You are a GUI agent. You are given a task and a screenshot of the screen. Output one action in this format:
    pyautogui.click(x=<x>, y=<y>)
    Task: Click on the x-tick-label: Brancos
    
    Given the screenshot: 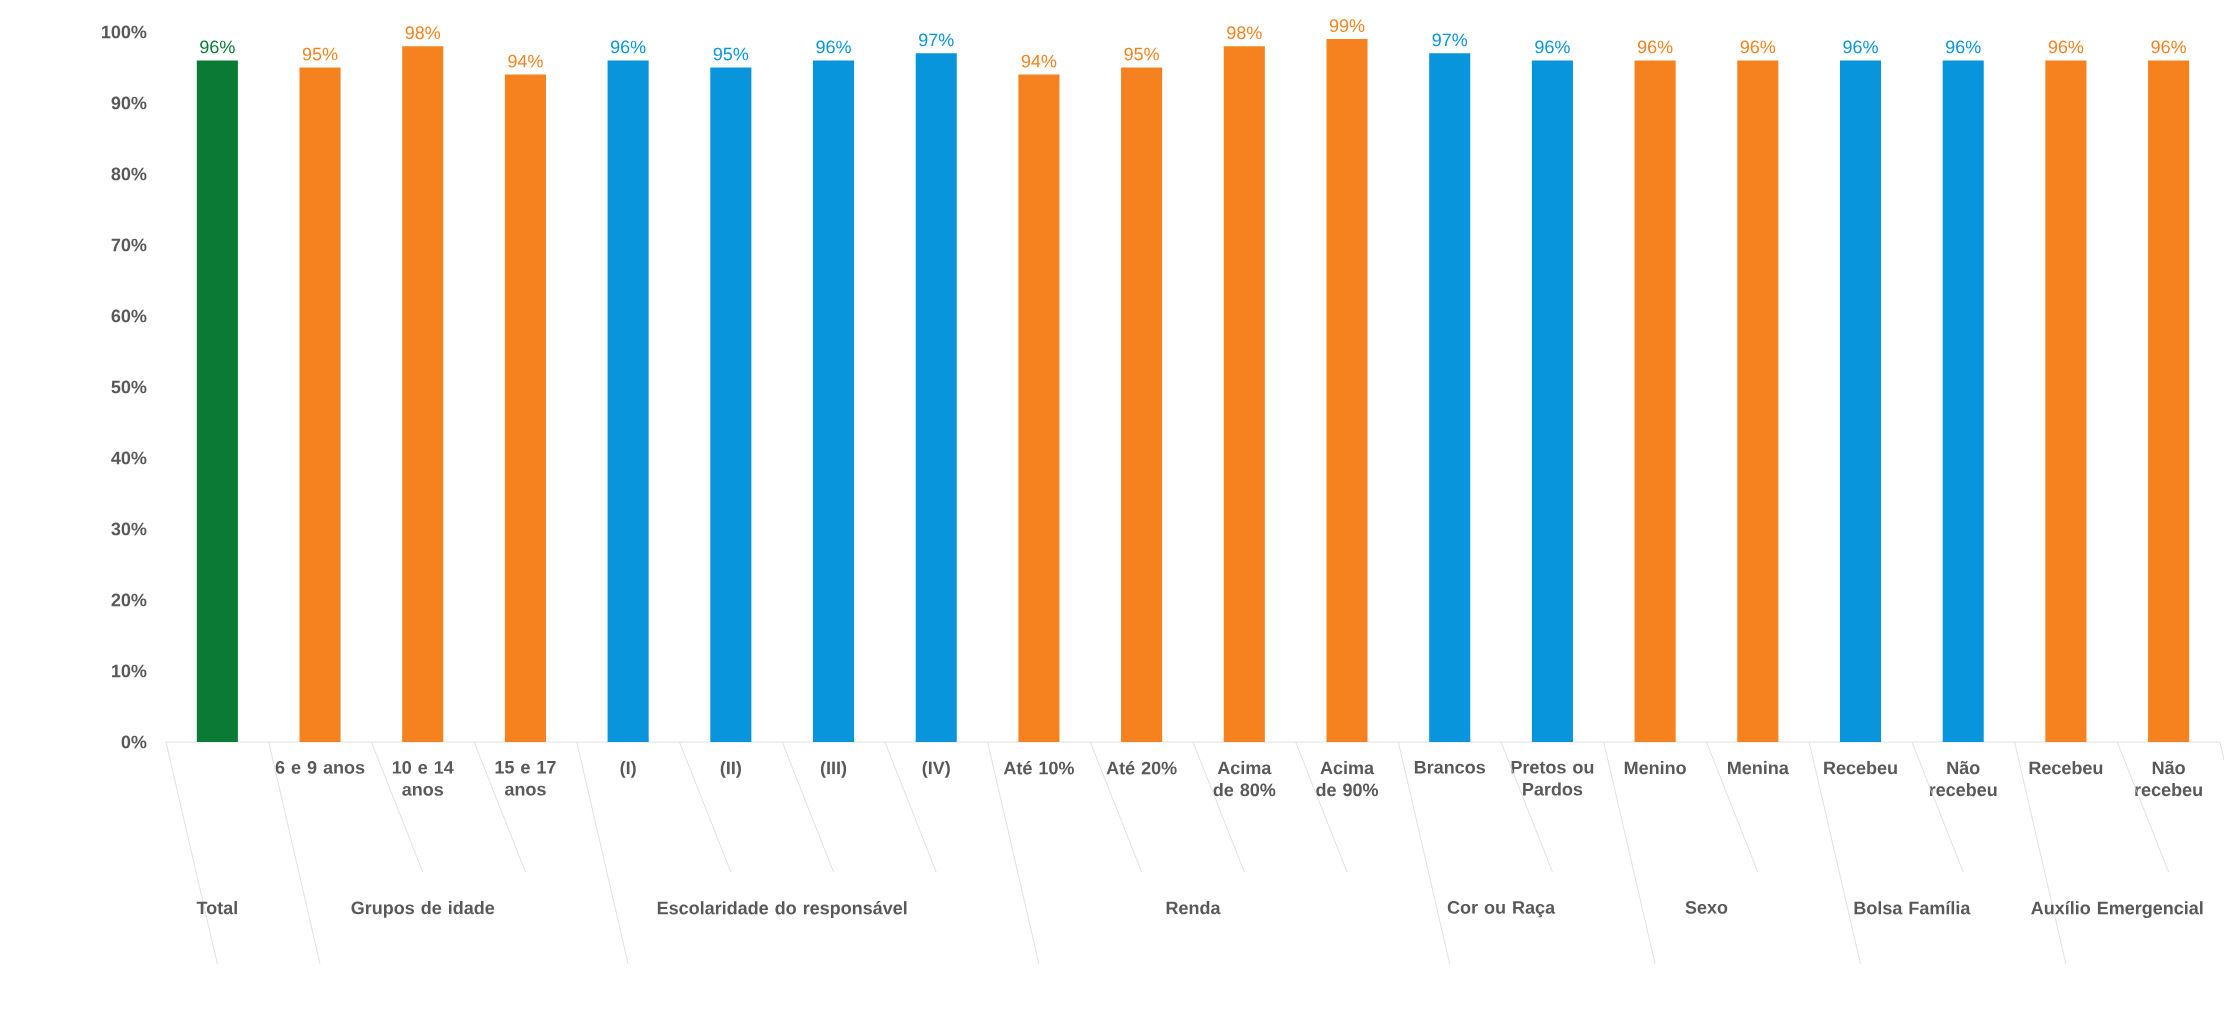 What is the action you would take?
    pyautogui.click(x=1449, y=767)
    